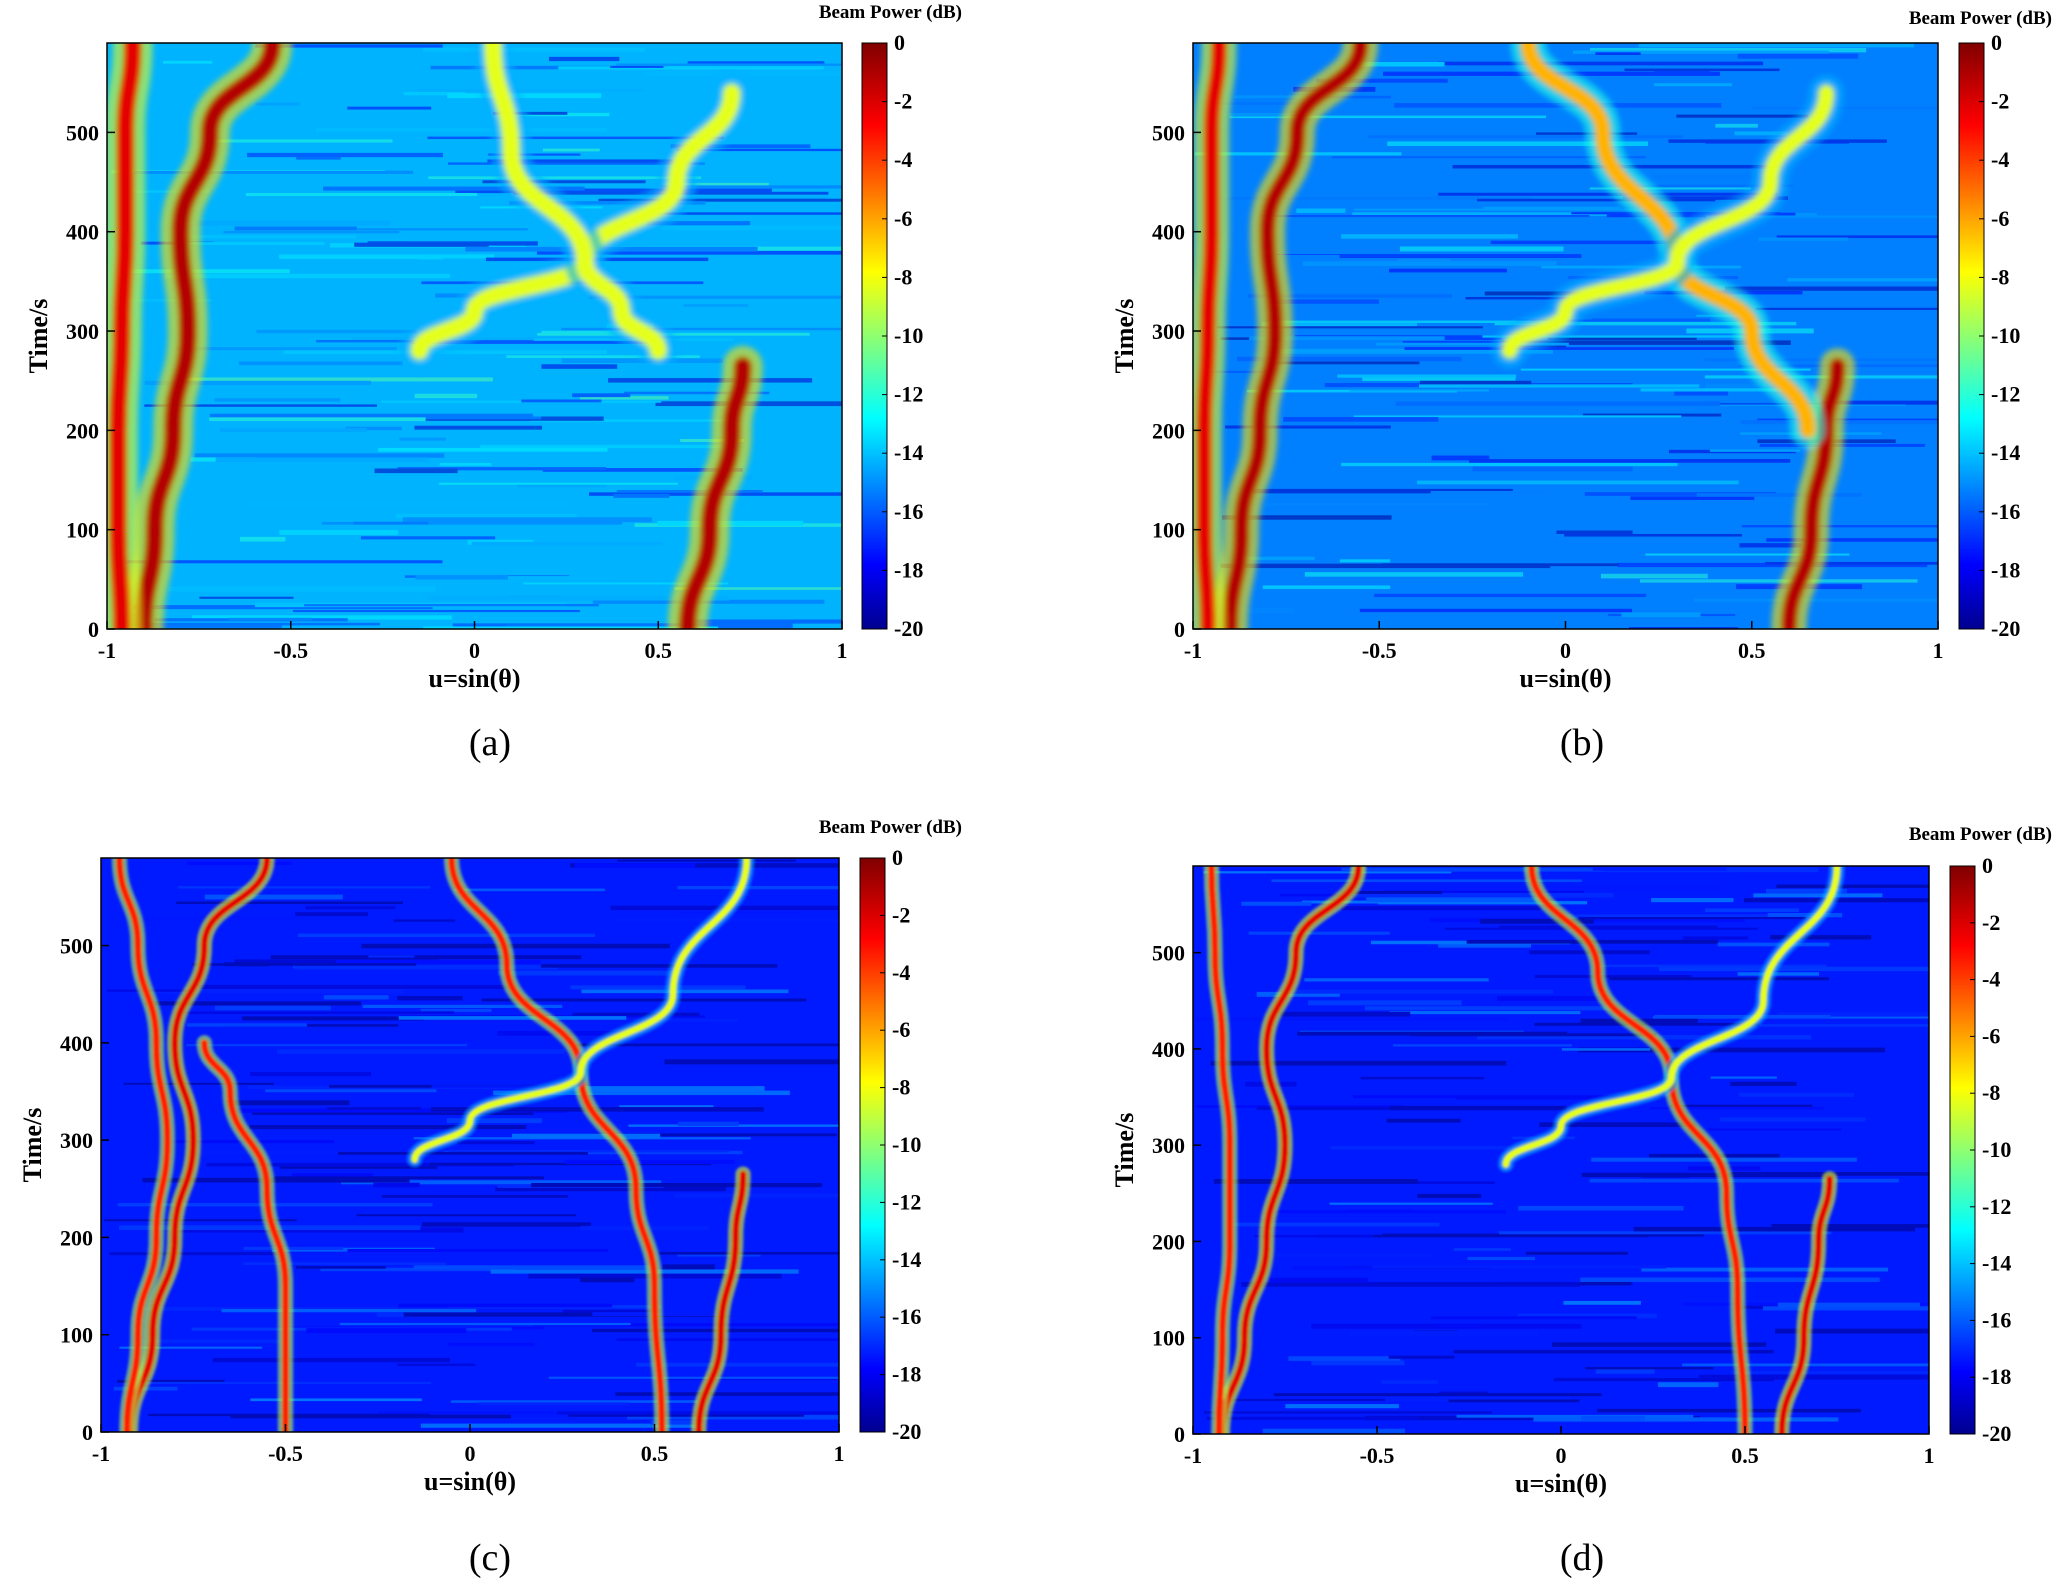 This screenshot has width=2063, height=1595. I want to click on y-tick-label: 300, so click(76, 1140).